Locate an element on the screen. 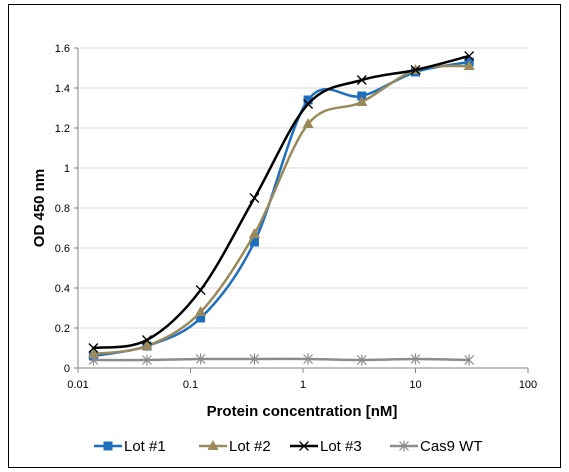 The image size is (569, 472). y-tick-label: 0.4 is located at coordinates (62, 289).